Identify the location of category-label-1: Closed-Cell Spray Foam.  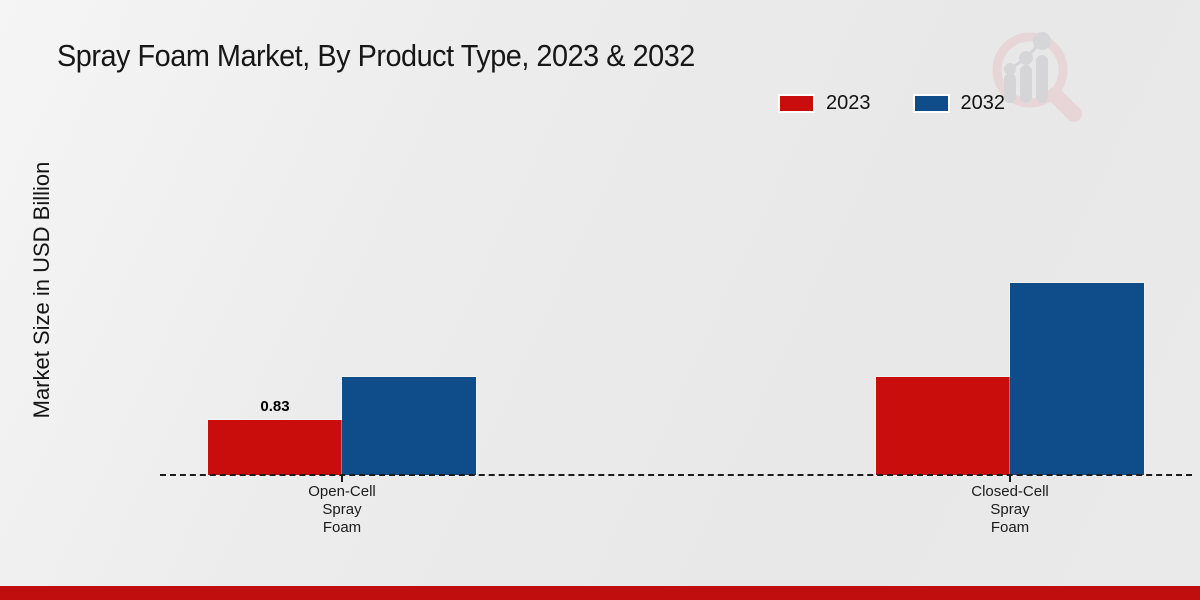
(1010, 509).